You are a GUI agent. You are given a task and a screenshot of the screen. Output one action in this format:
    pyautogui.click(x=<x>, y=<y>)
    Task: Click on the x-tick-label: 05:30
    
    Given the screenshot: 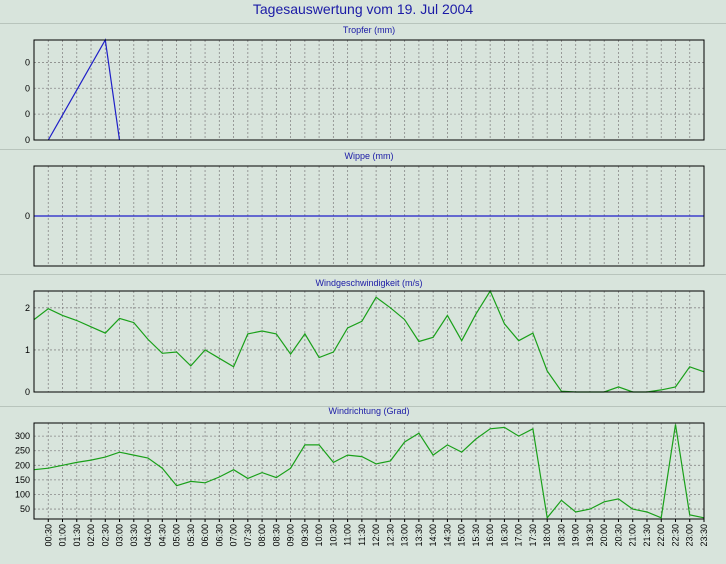 What is the action you would take?
    pyautogui.click(x=191, y=535)
    